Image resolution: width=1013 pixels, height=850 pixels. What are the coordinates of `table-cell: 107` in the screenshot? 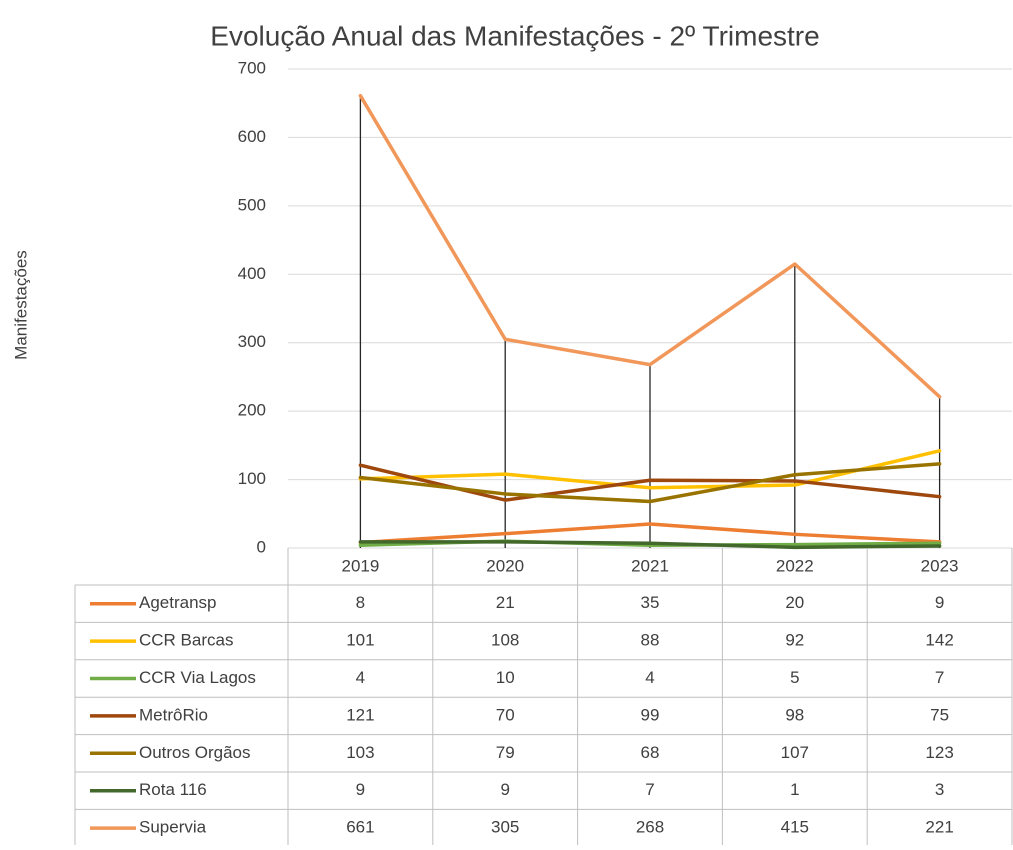 It's located at (795, 752).